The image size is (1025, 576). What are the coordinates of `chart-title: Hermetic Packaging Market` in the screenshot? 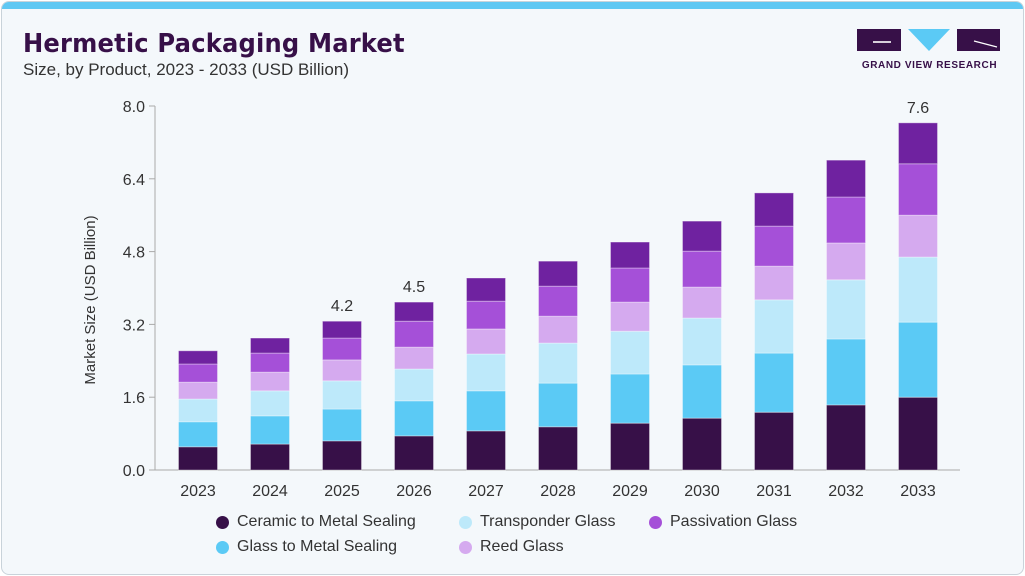 It's located at (214, 44).